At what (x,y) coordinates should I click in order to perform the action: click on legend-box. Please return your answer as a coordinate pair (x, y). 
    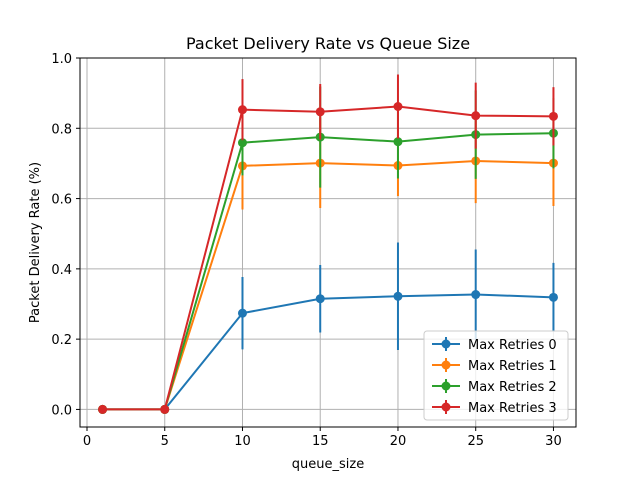
    Looking at the image, I should click on (496, 375).